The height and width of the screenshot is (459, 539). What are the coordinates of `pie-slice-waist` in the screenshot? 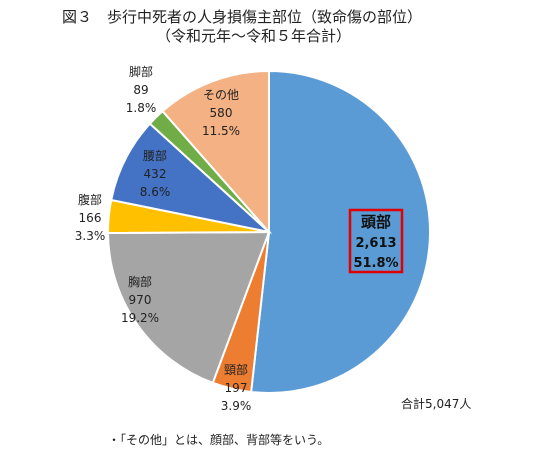 It's located at (191, 178).